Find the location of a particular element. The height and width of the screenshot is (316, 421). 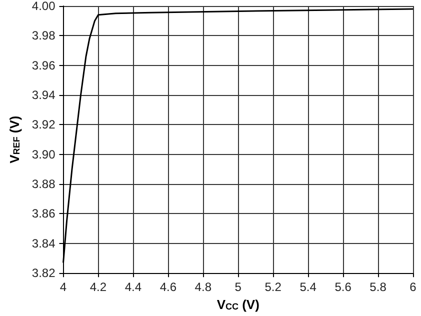

x-tick-label: 4.4 is located at coordinates (133, 287).